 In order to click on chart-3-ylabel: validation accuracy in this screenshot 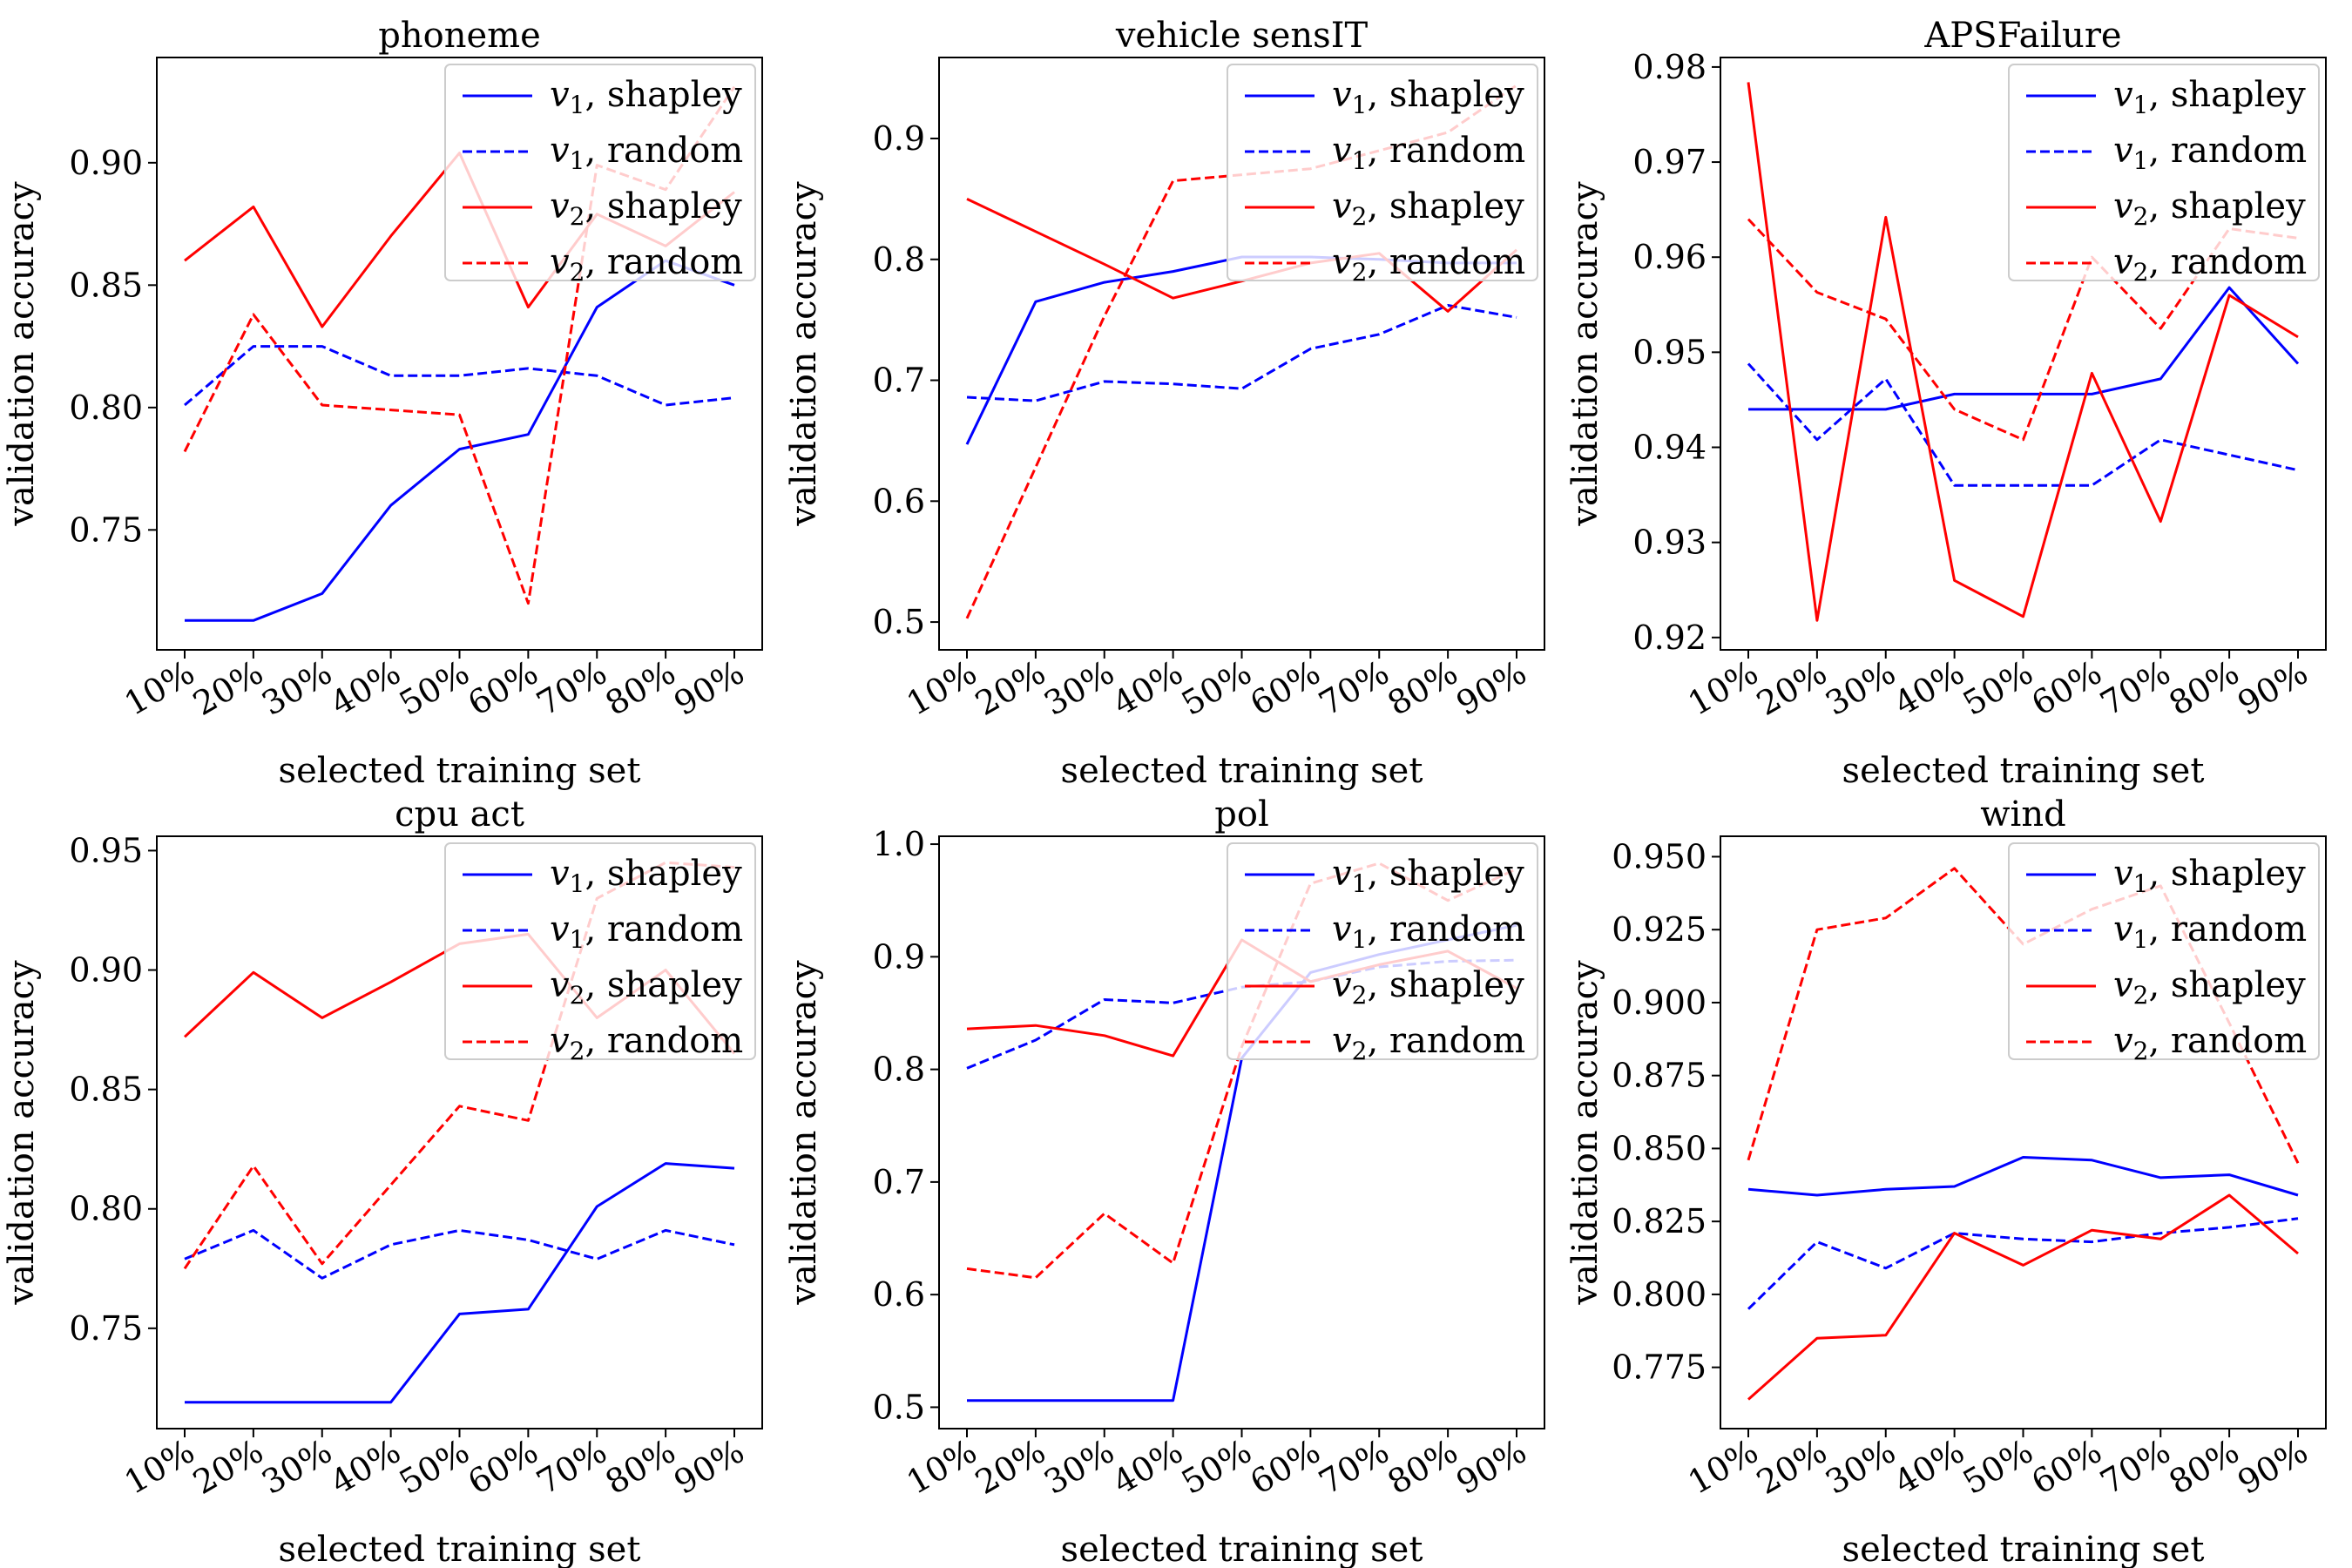, I will do `click(1585, 354)`.